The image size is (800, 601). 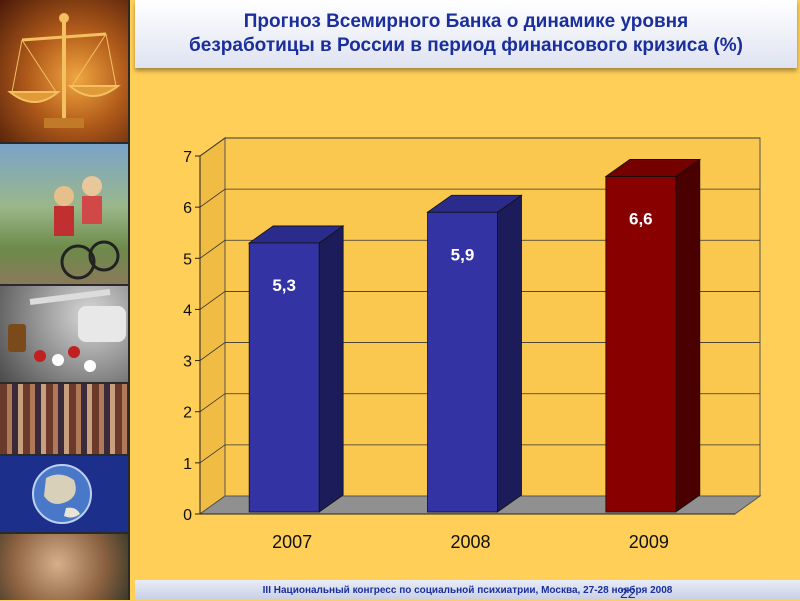 I want to click on earth-photo, so click(x=64, y=494).